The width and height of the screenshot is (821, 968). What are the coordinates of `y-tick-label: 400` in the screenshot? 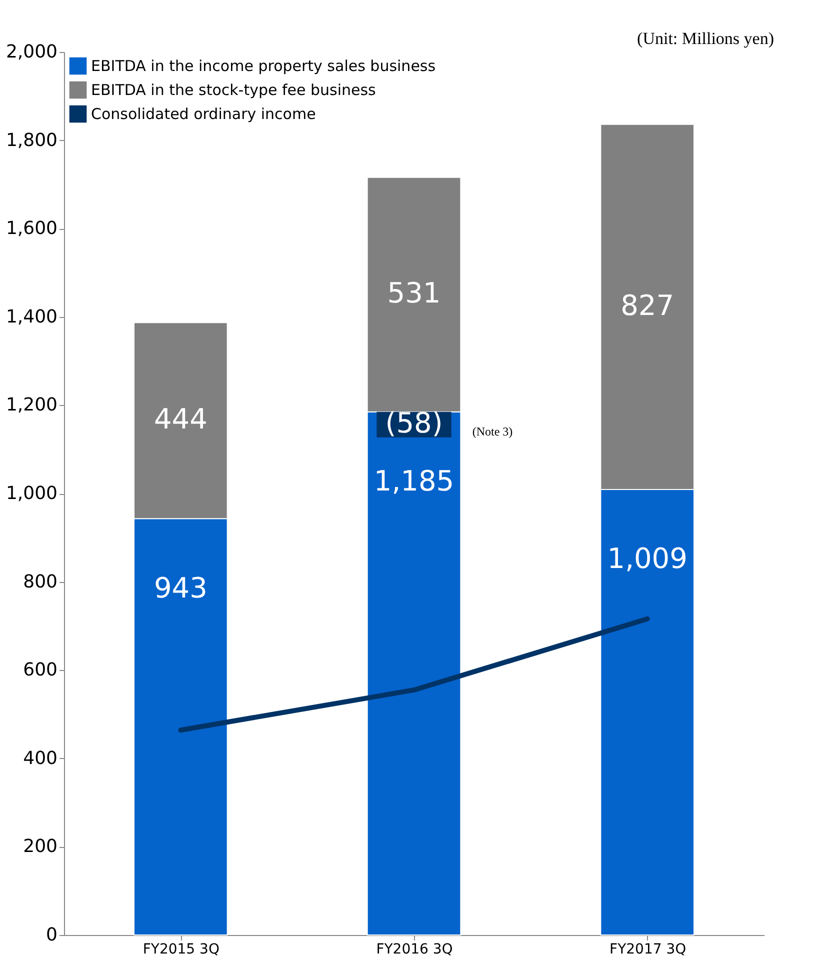 It's located at (40, 758).